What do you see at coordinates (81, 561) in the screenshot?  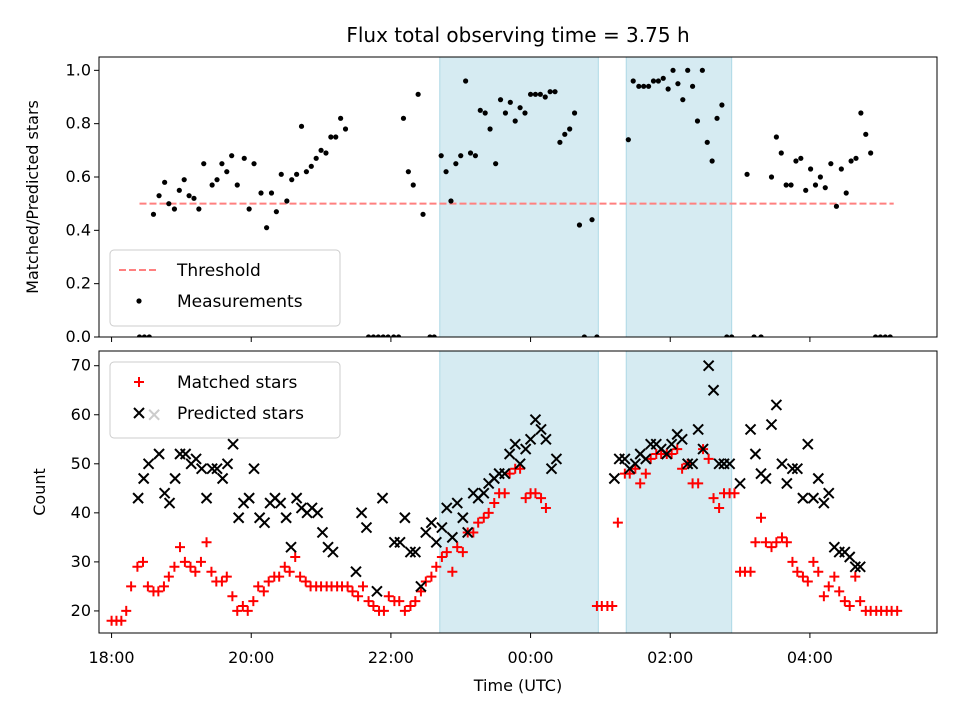 I see `y-tick-label: 30` at bounding box center [81, 561].